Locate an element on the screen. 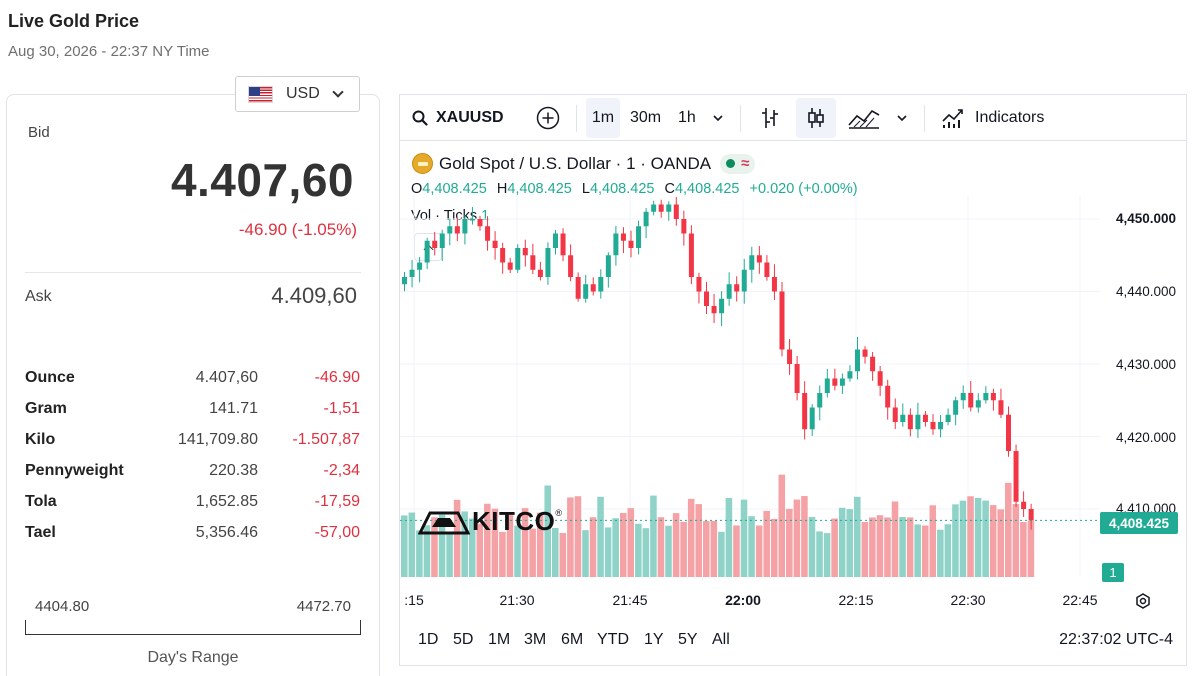 The width and height of the screenshot is (1192, 676). open-value: 4,408.425 is located at coordinates (454, 189).